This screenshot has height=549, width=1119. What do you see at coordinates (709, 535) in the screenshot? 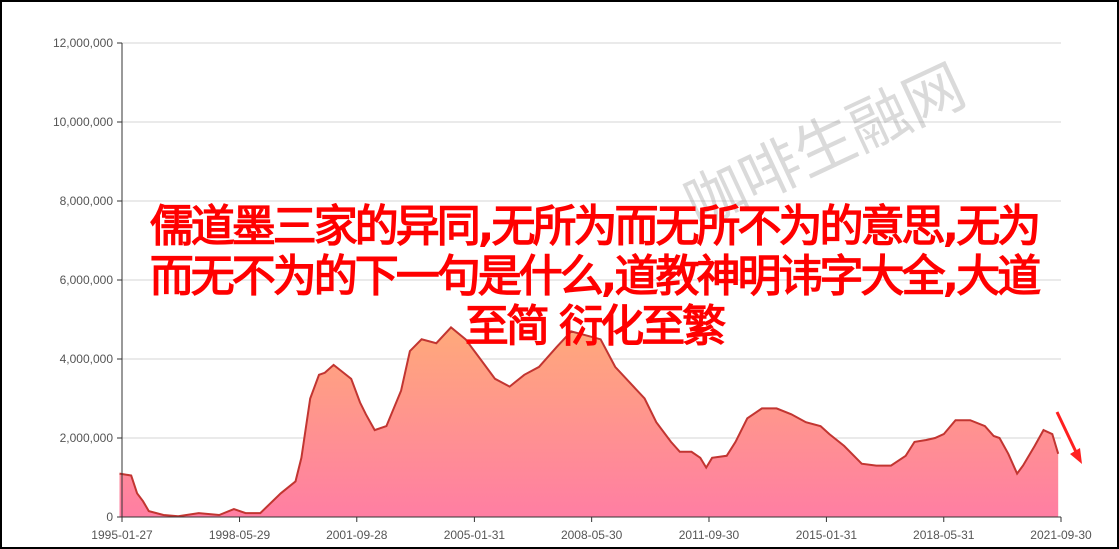
I see `x-tick-label: 2011-09-30` at bounding box center [709, 535].